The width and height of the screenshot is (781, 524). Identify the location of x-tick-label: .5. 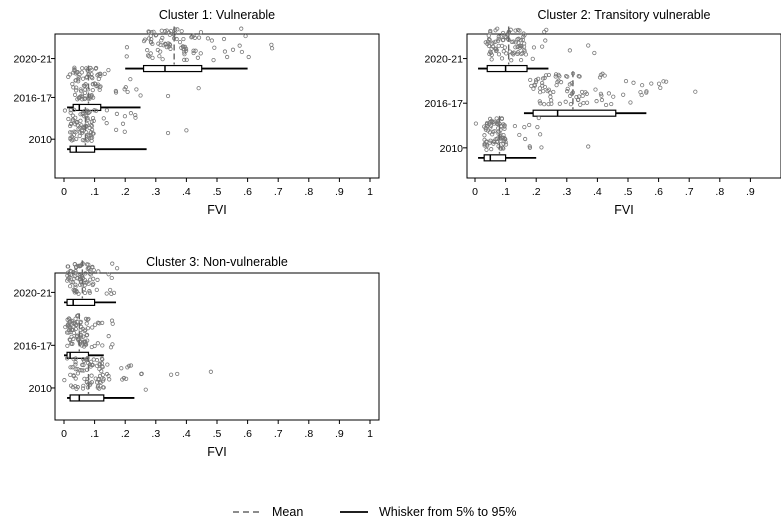
(217, 192).